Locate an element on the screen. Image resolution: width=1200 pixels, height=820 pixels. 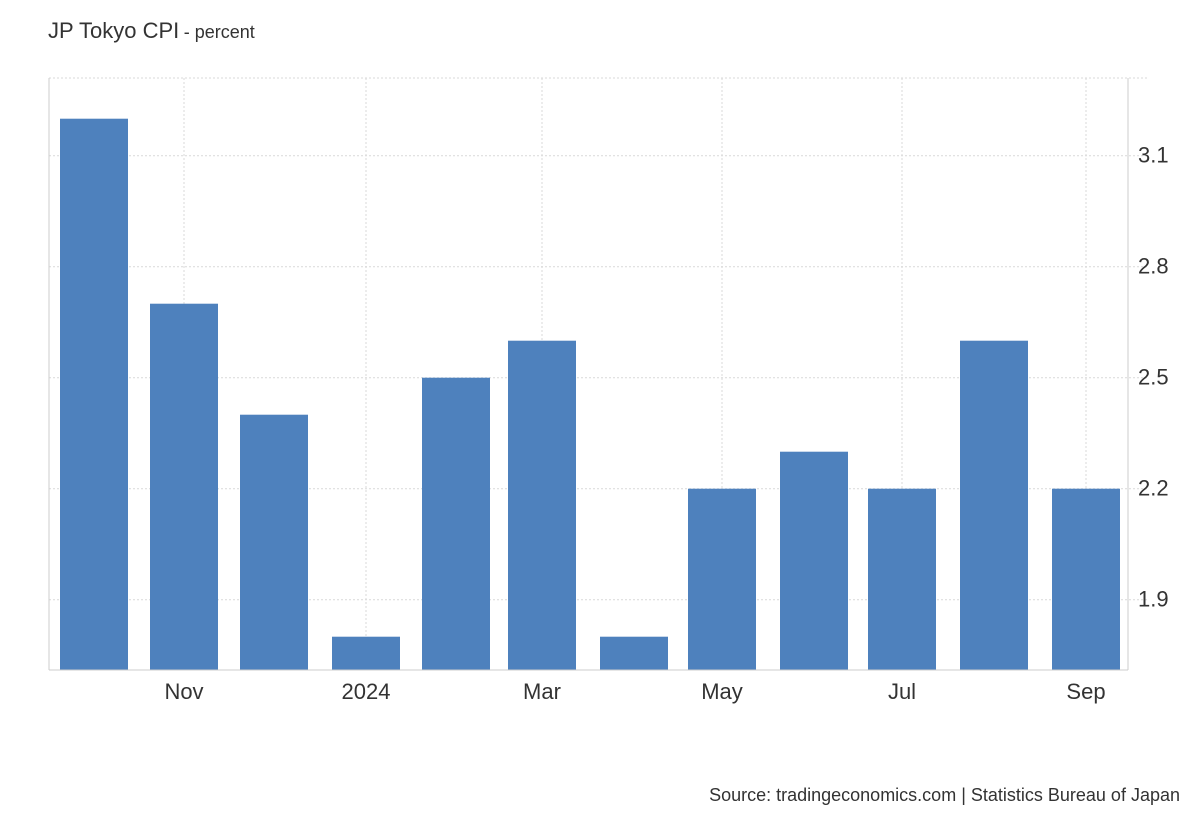
x-tick-label: 2024 is located at coordinates (366, 691).